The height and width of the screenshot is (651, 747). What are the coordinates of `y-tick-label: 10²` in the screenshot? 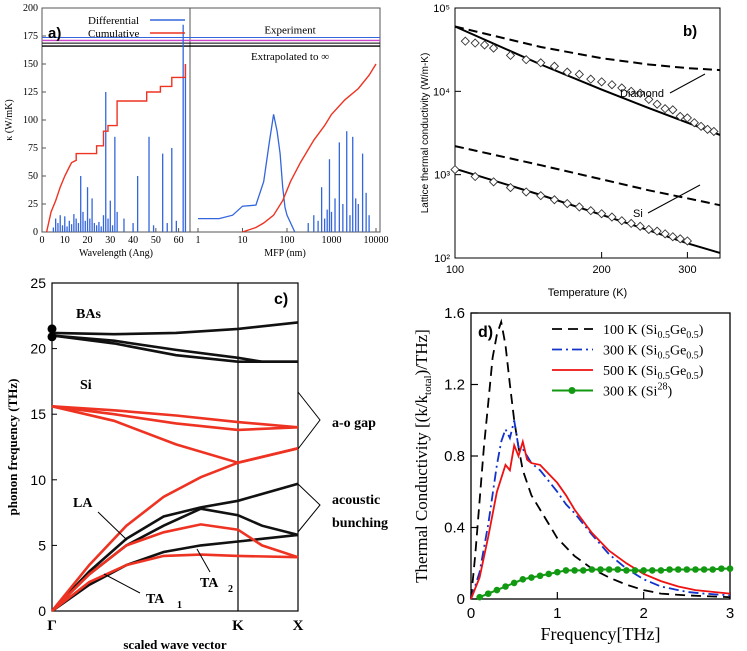 It's located at (442, 259).